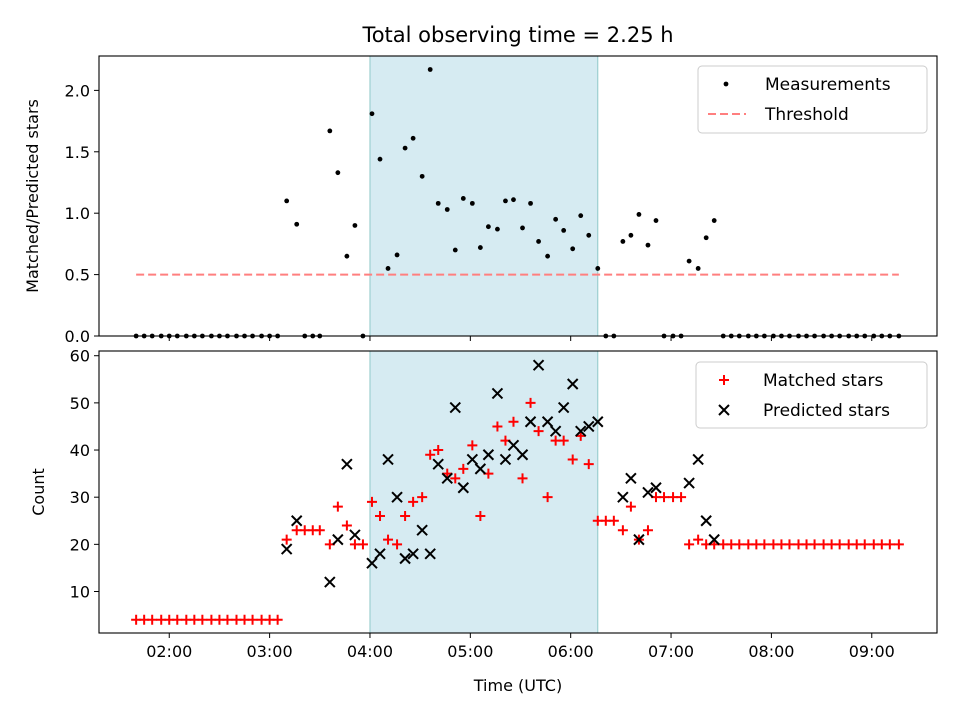 The image size is (960, 720). I want to click on bottom-legend-matched-stars-swatch, so click(724, 380).